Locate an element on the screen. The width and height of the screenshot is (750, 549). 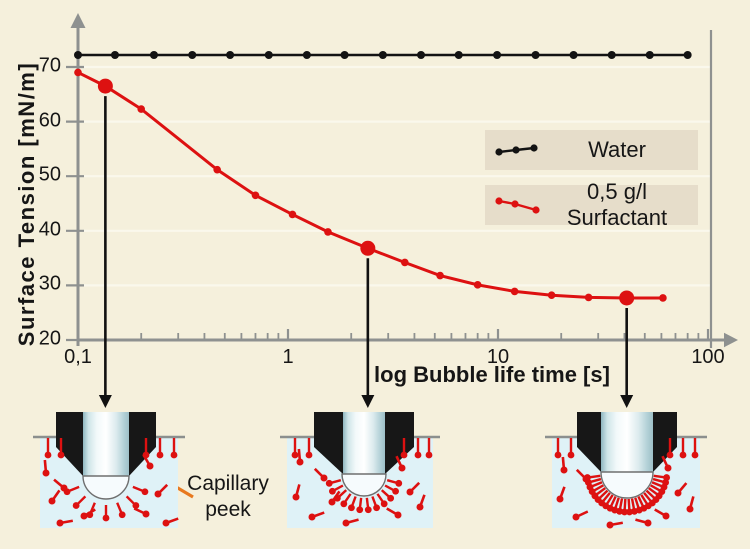
legend-label-water: Water is located at coordinates (617, 149).